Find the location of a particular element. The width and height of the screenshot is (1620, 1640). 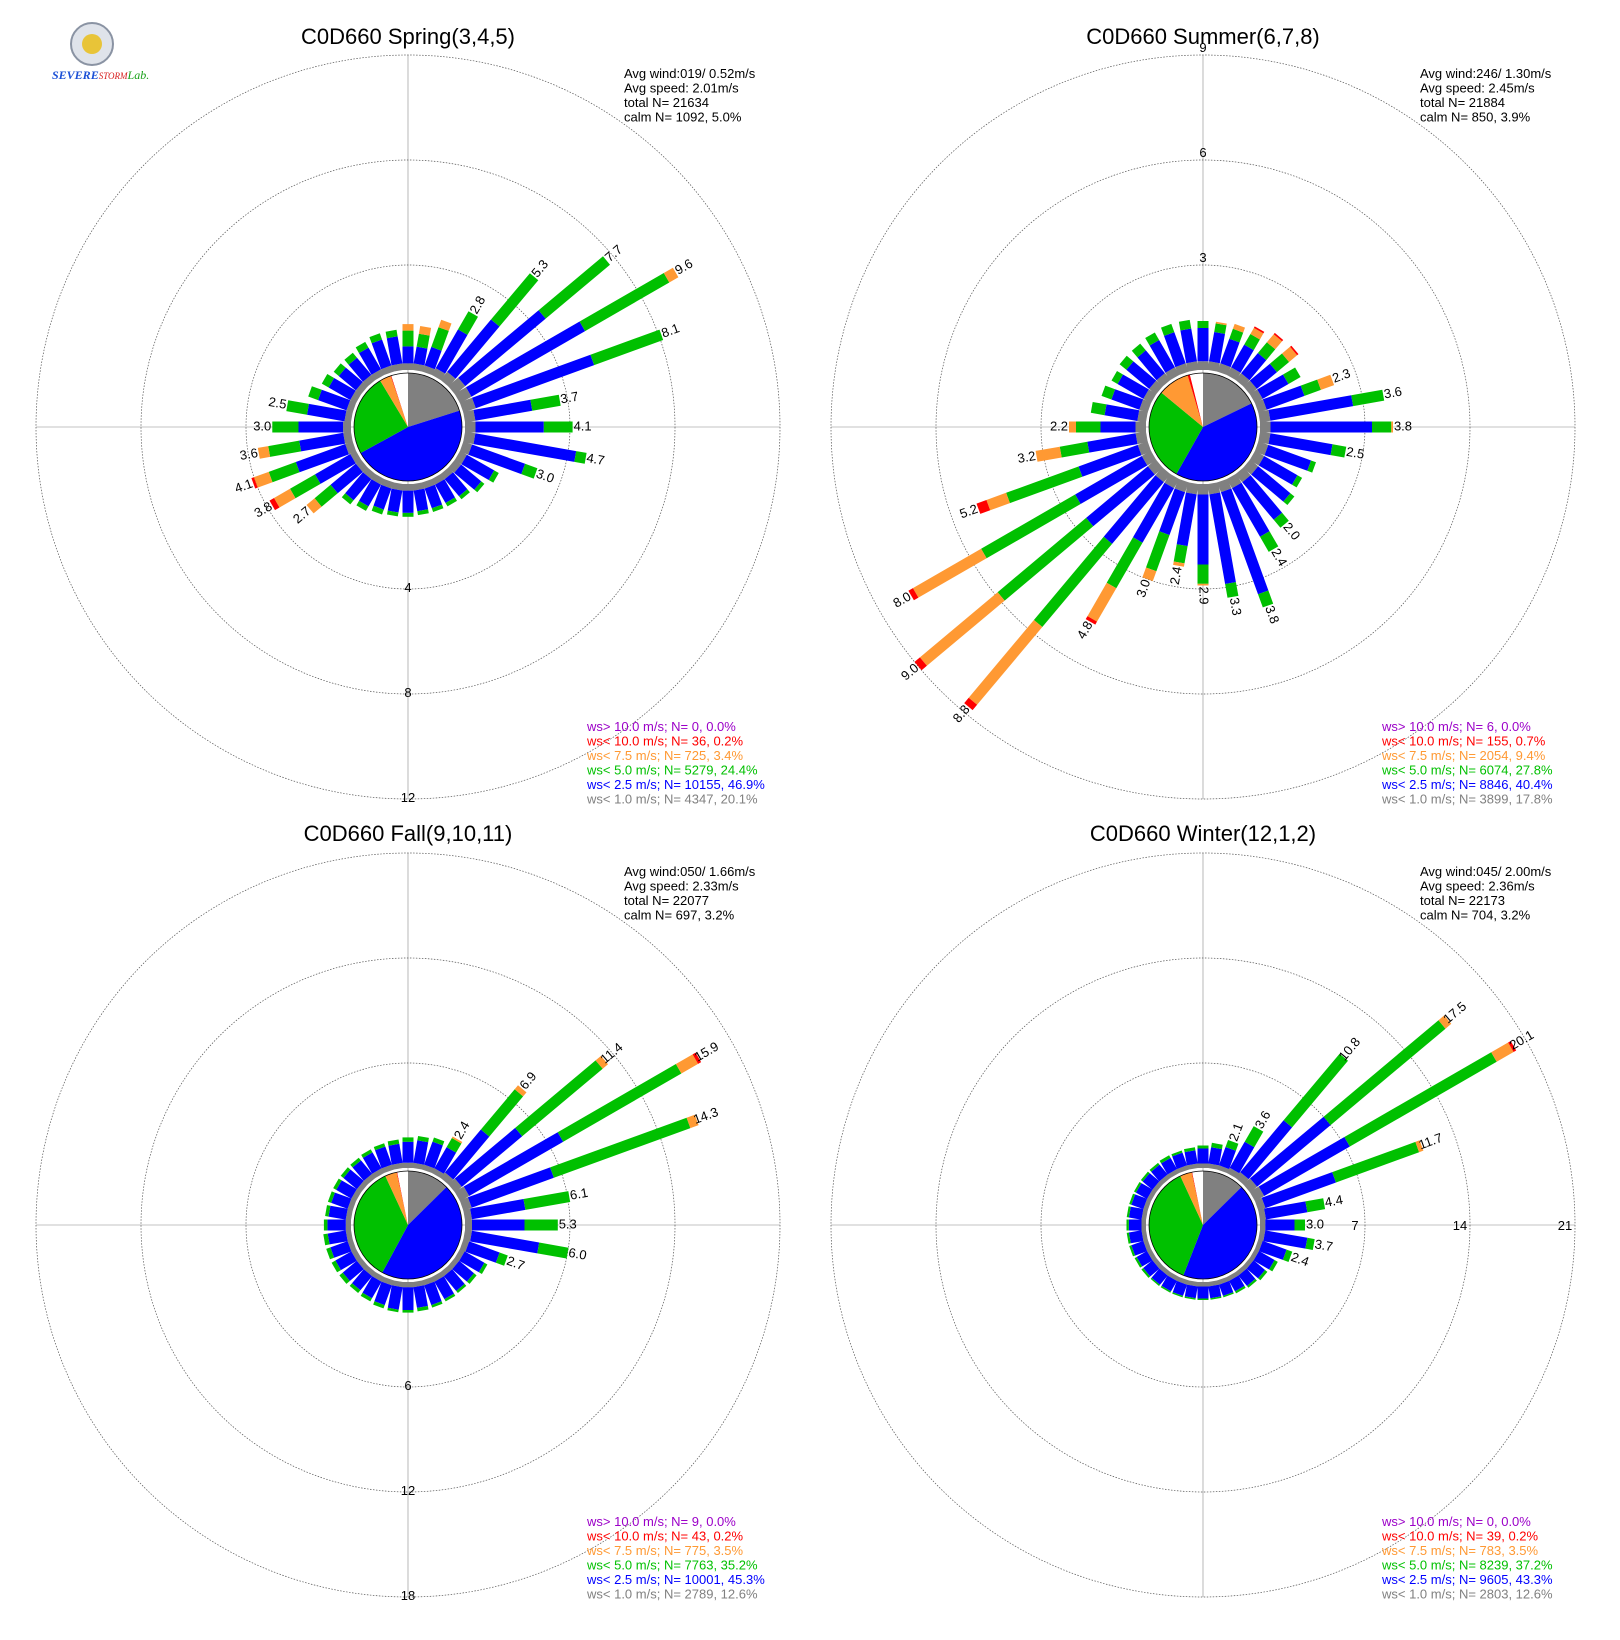

logo-text-severe: SEVERE is located at coordinates (75, 75).